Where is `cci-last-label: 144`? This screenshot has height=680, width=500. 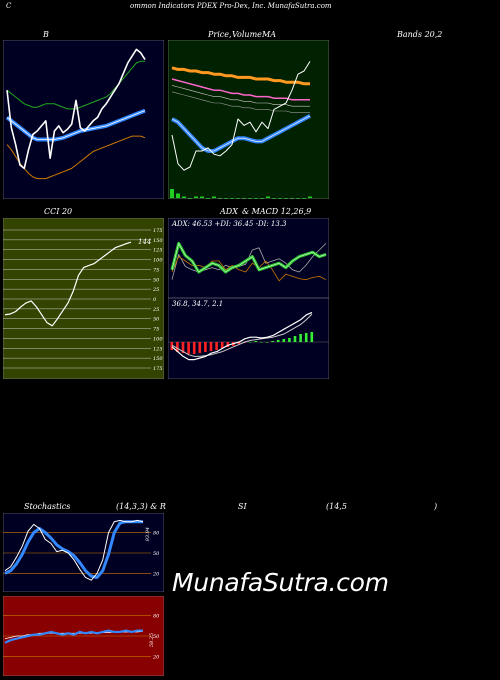 cci-last-label: 144 is located at coordinates (144, 242).